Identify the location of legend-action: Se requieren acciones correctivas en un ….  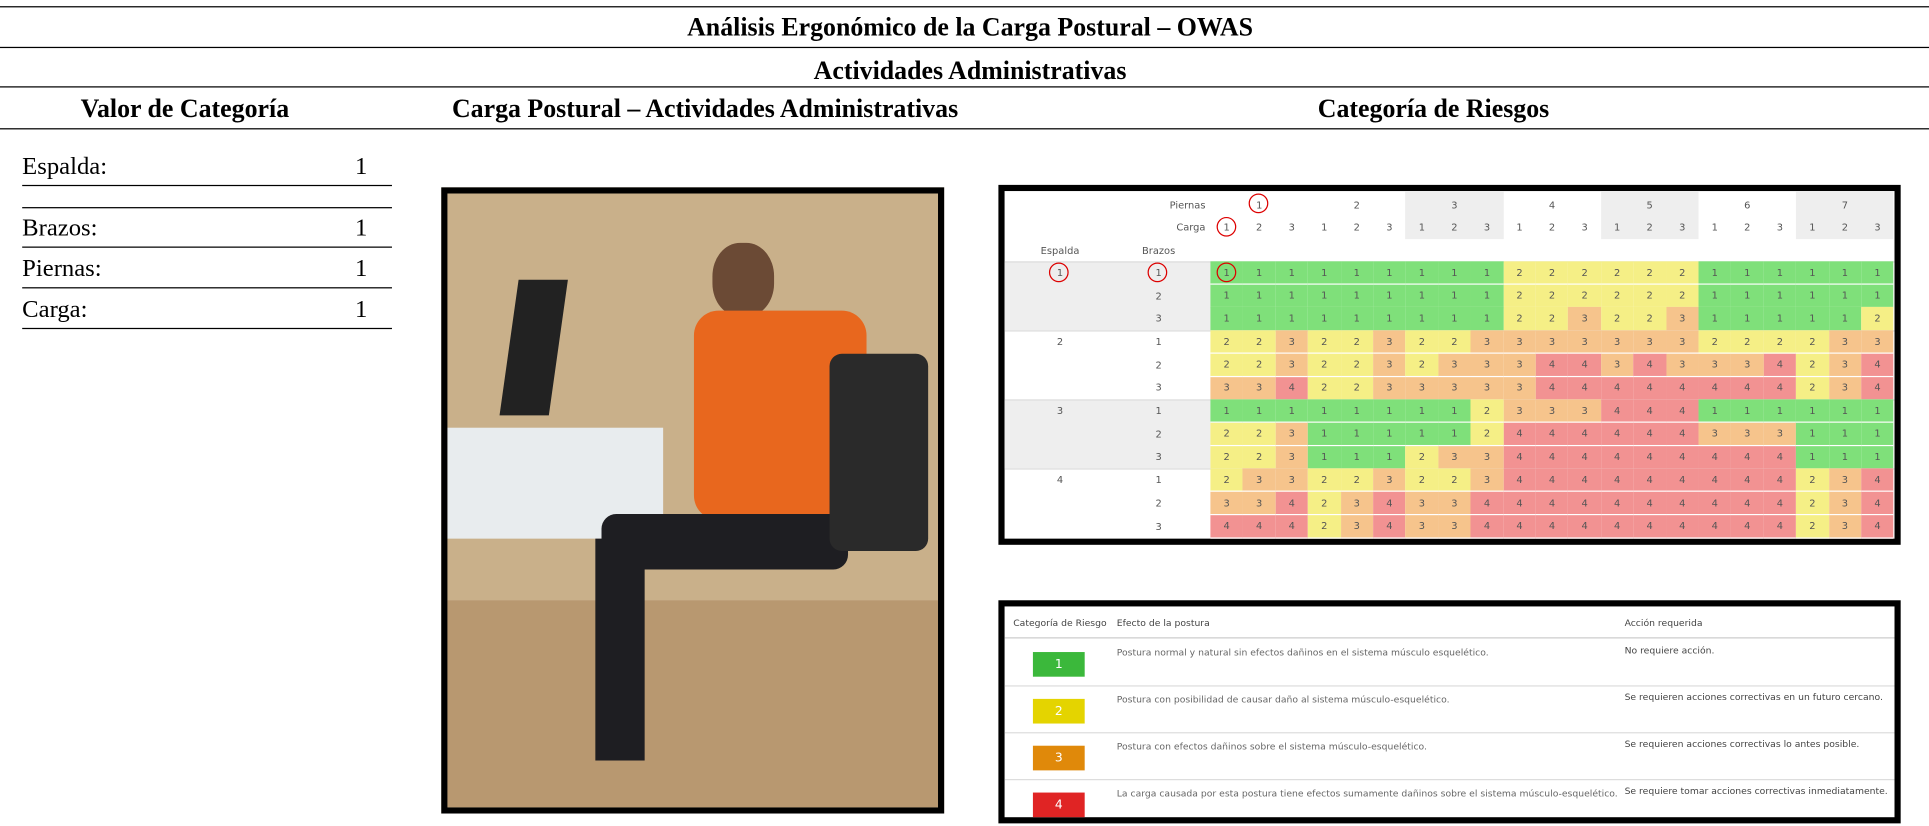
(1753, 697).